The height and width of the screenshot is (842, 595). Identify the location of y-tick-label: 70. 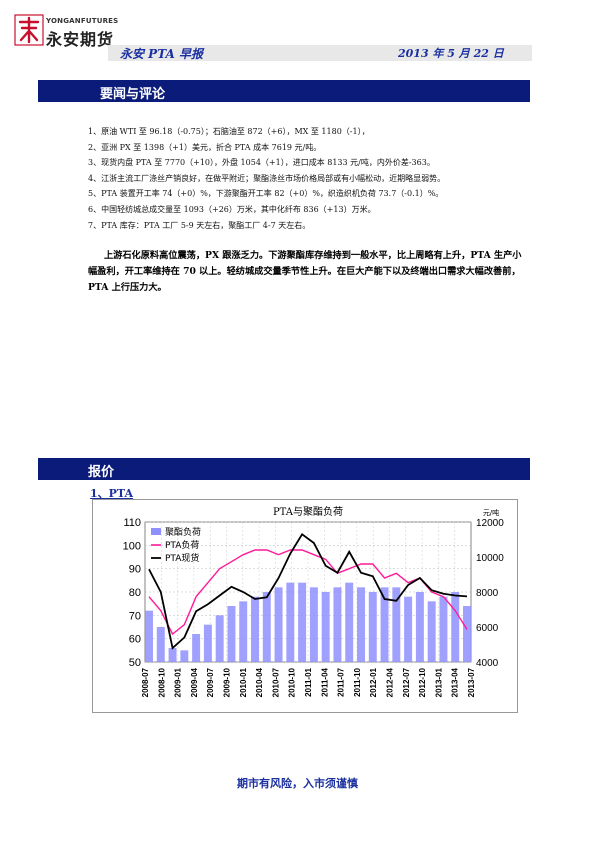
(135, 616).